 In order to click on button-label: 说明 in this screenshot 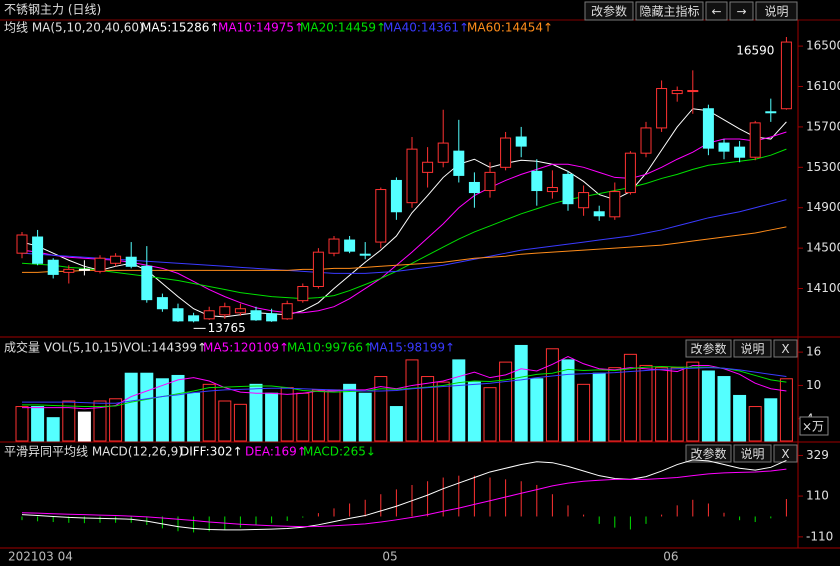, I will do `click(752, 348)`.